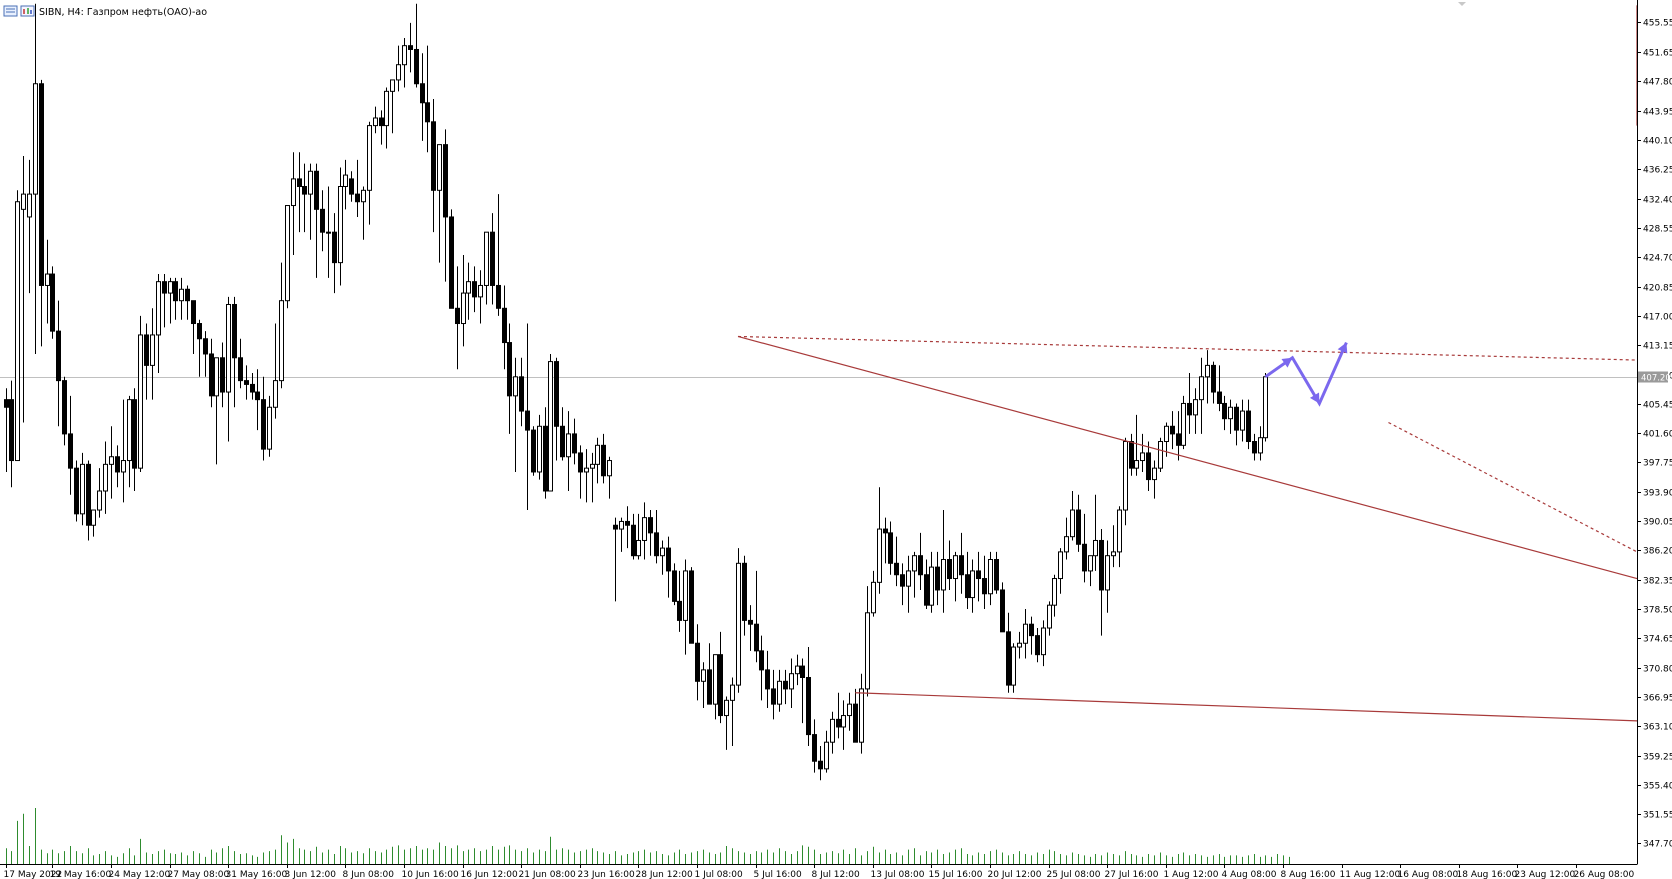  Describe the element at coordinates (1604, 874) in the screenshot. I see `time-tick-label: 26 Aug 08:00` at that location.